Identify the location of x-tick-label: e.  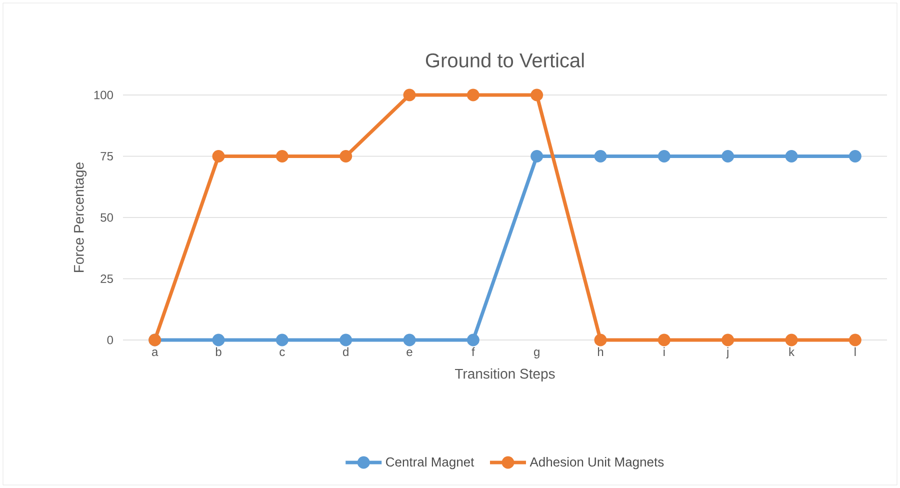
(409, 353).